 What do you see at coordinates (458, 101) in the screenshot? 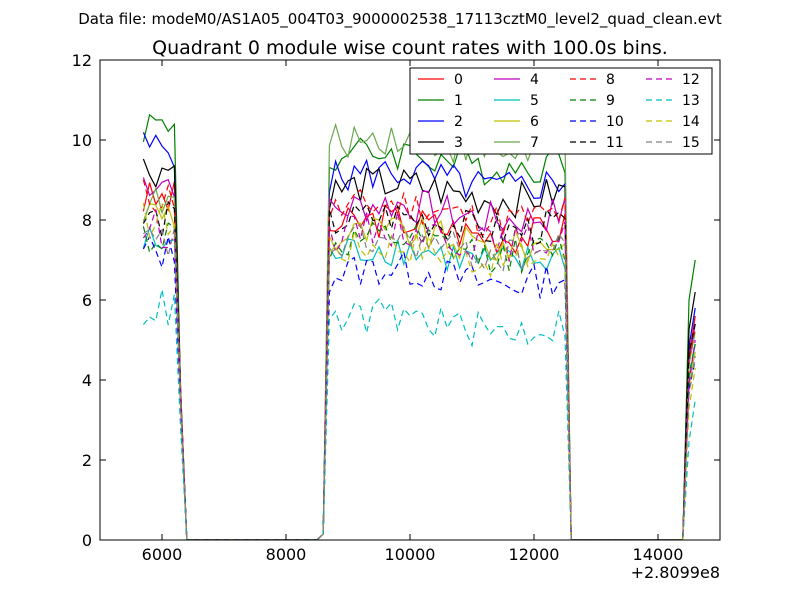
I see `legend-label-1: 1` at bounding box center [458, 101].